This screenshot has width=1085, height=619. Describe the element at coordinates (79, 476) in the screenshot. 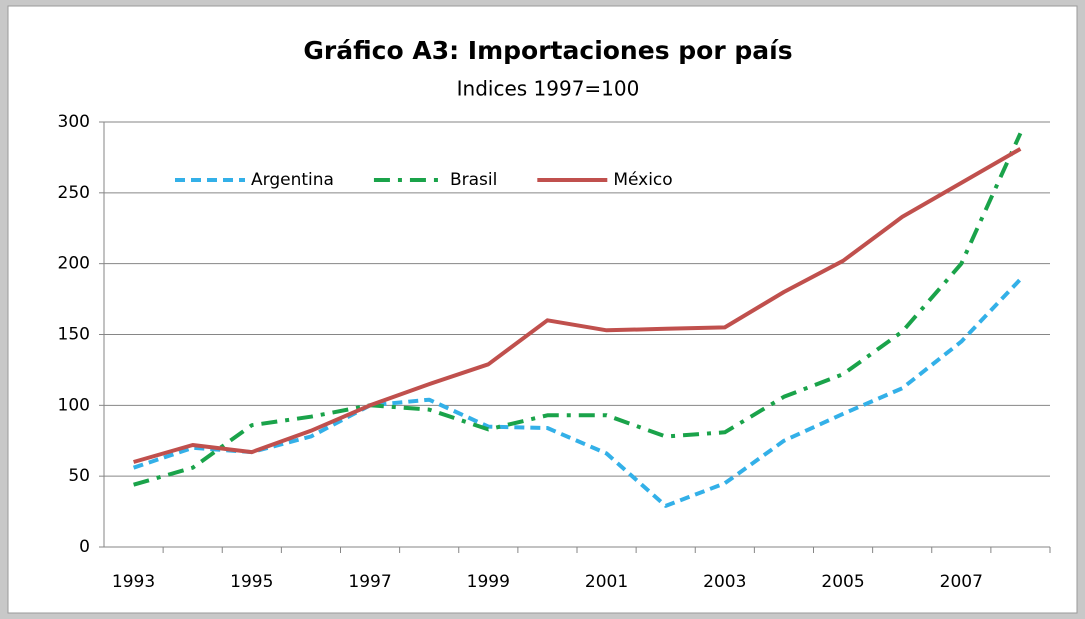

I see `y-tick-label: 50` at that location.